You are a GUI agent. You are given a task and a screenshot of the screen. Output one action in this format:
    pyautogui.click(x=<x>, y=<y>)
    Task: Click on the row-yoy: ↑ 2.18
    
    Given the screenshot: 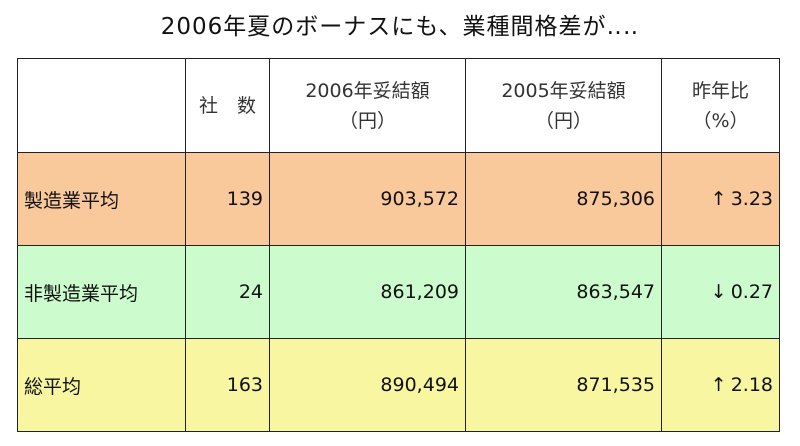 What is the action you would take?
    pyautogui.click(x=720, y=385)
    